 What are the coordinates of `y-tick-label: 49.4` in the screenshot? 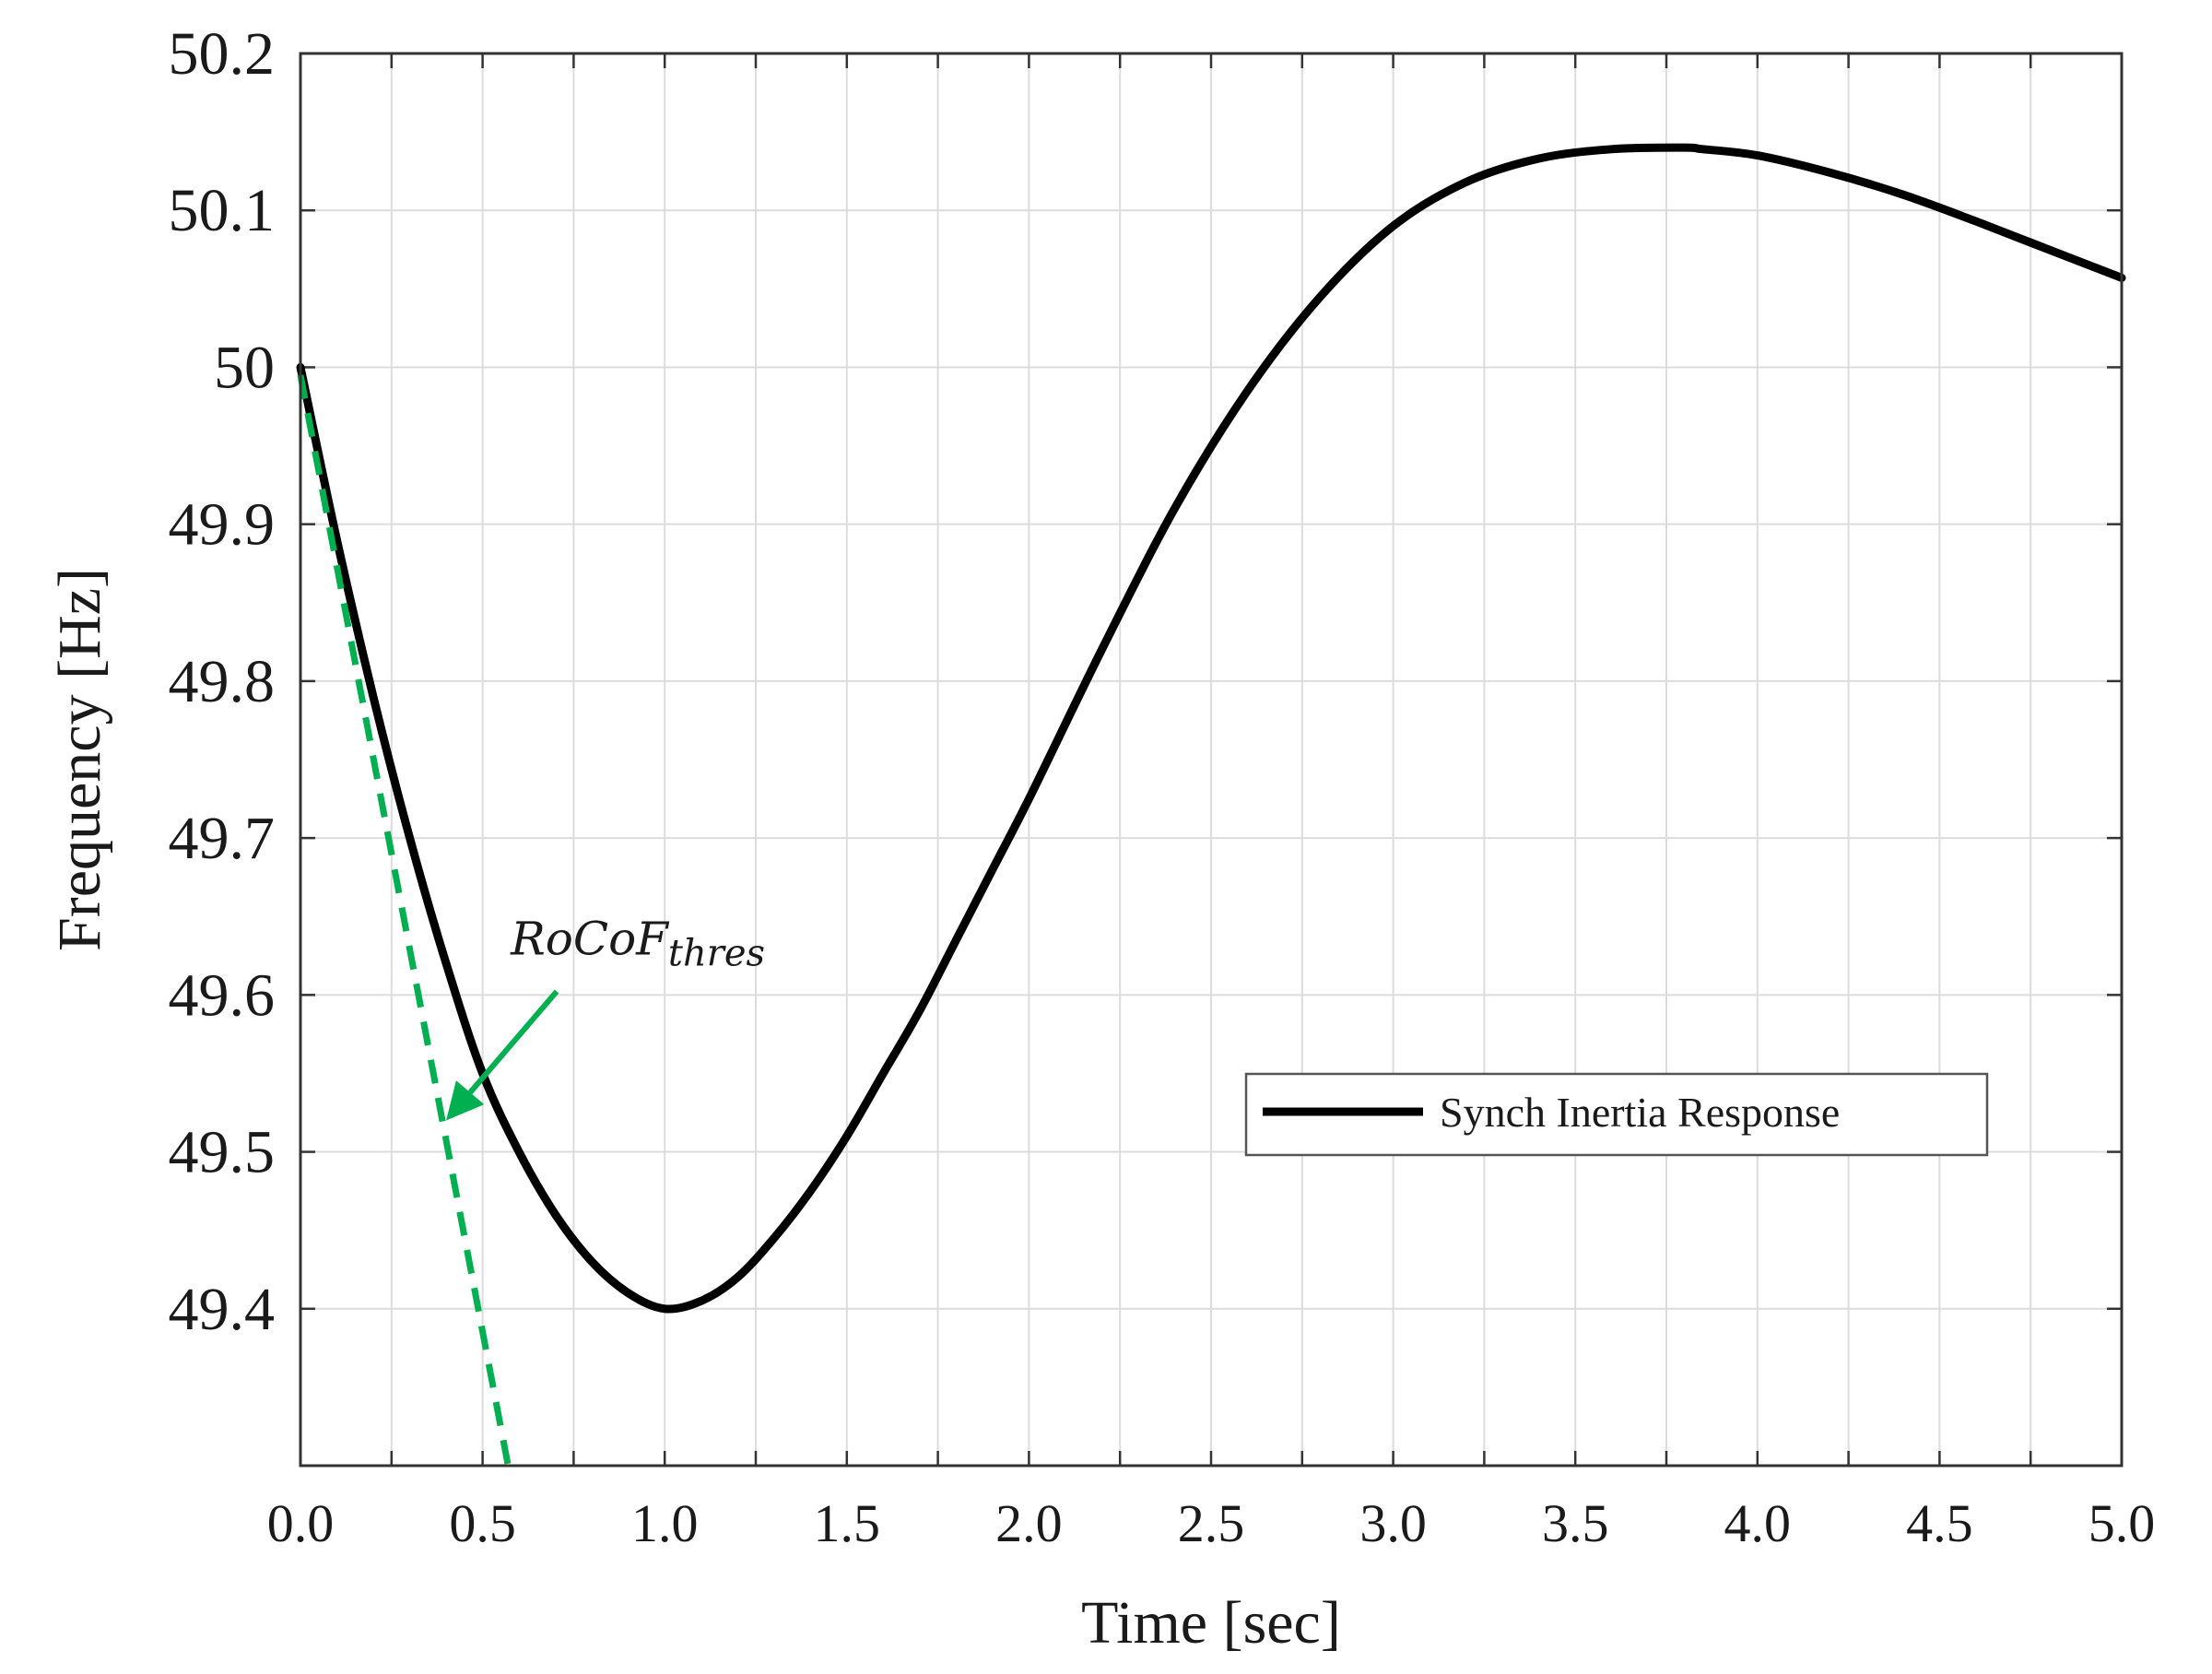 It's located at (222, 1310).